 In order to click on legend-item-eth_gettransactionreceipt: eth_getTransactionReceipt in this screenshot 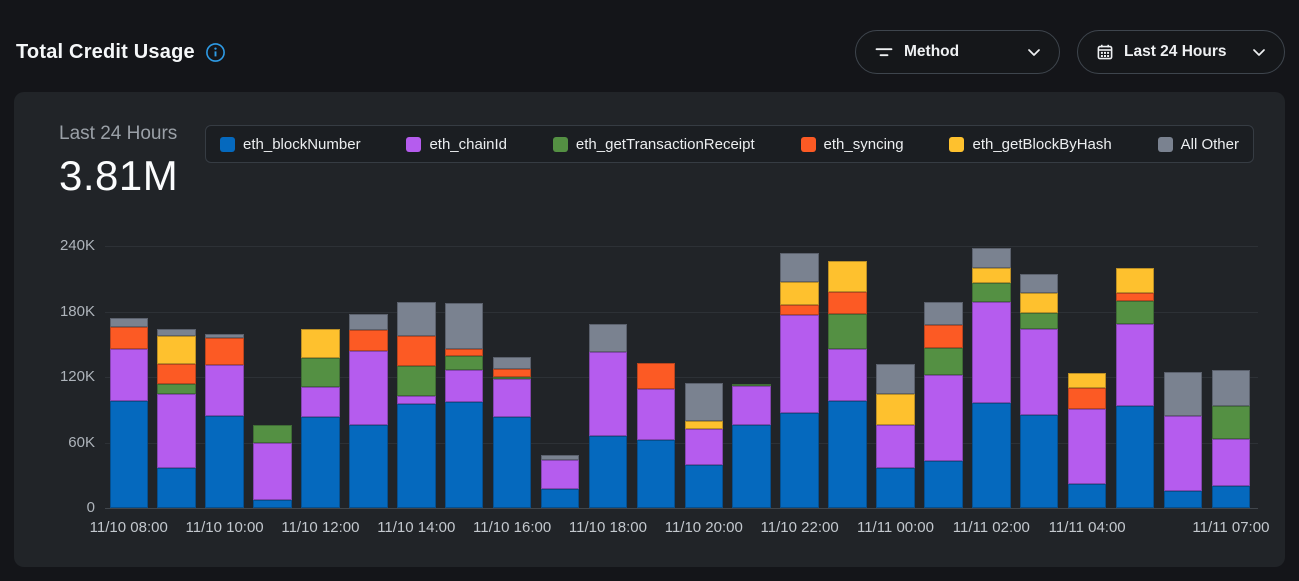, I will do `click(653, 144)`.